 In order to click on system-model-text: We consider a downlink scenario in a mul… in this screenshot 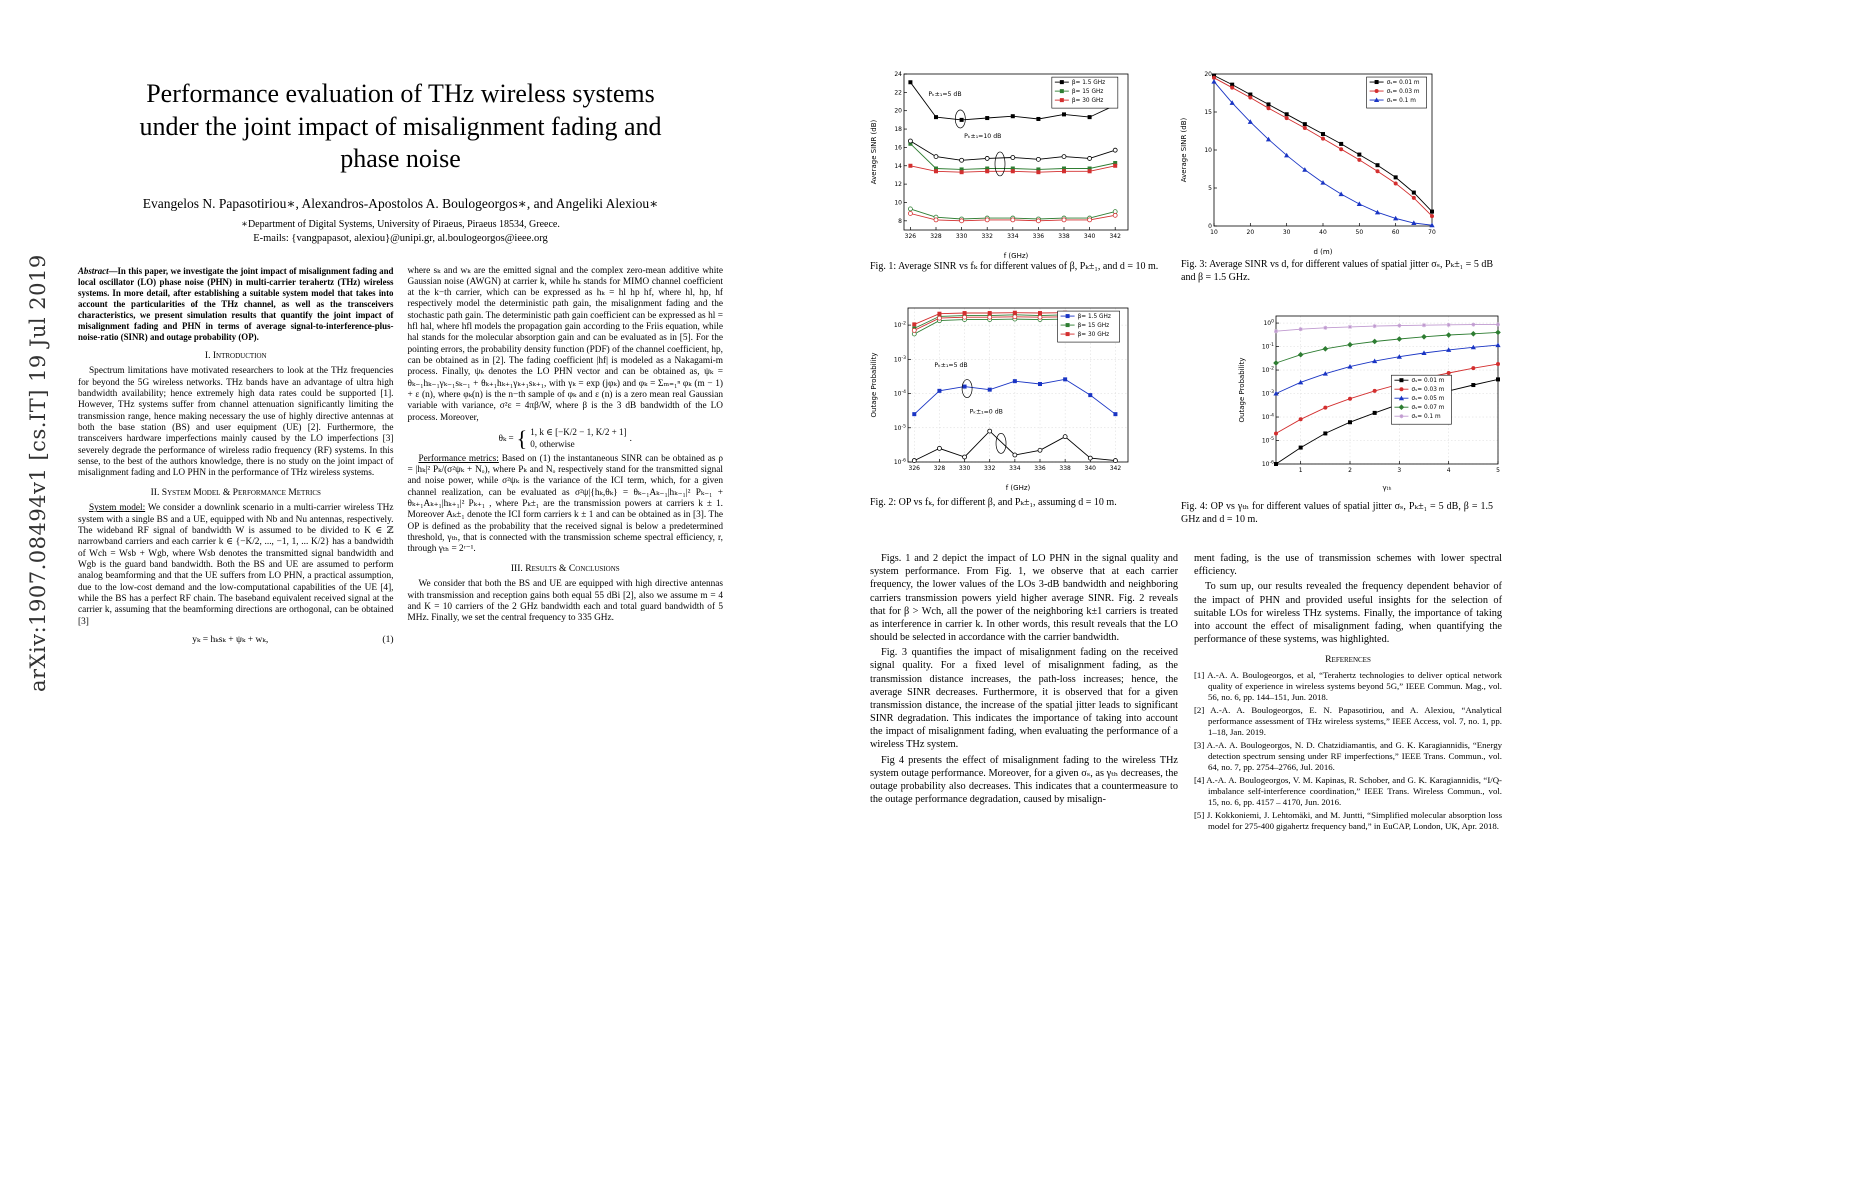, I will do `click(236, 565)`.